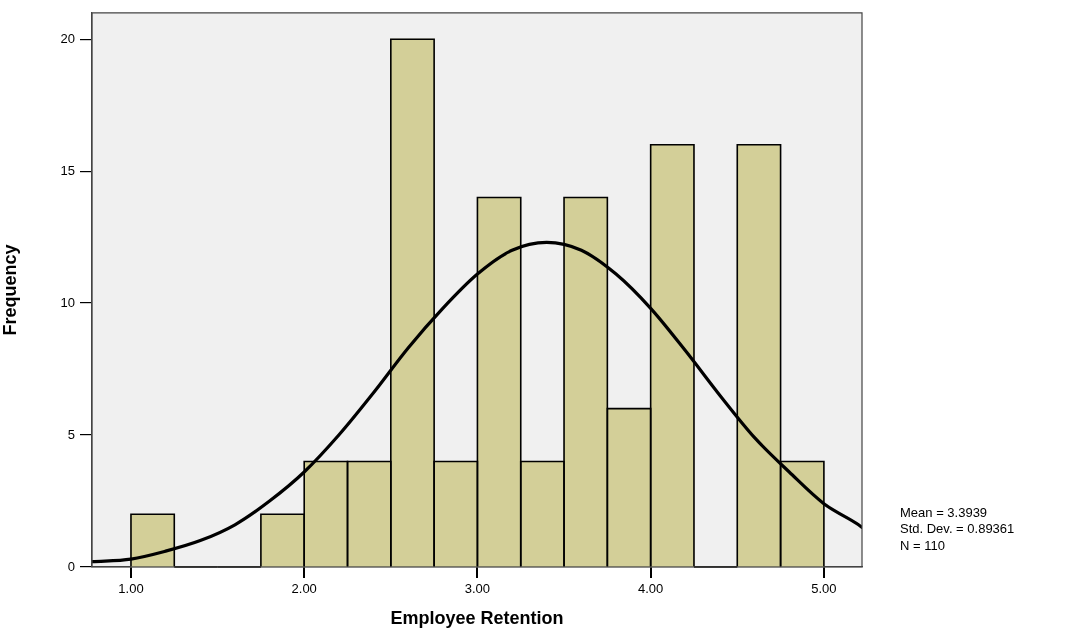 The height and width of the screenshot is (630, 1080). I want to click on x-tick-label: 3.00, so click(477, 589).